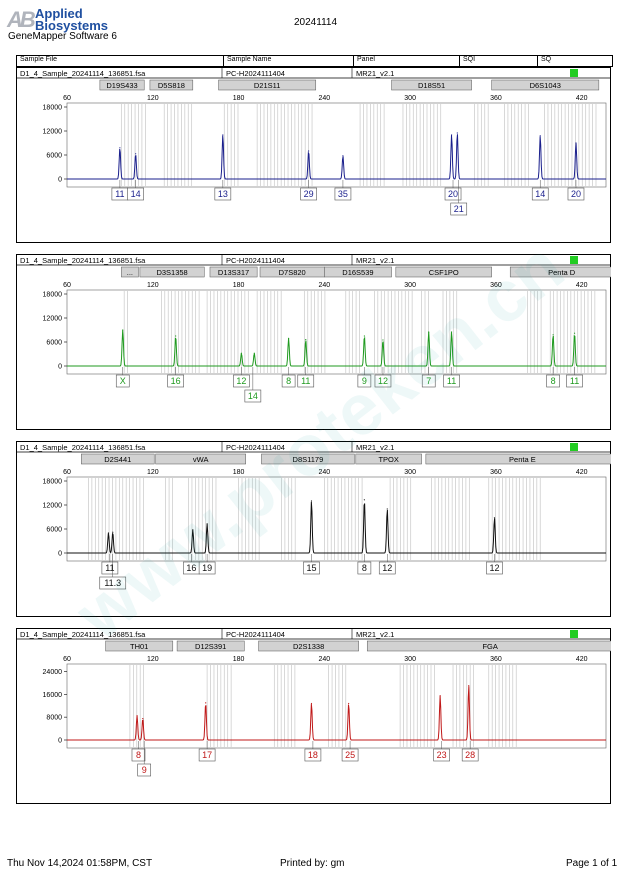  I want to click on allele-label: 14, so click(253, 396).